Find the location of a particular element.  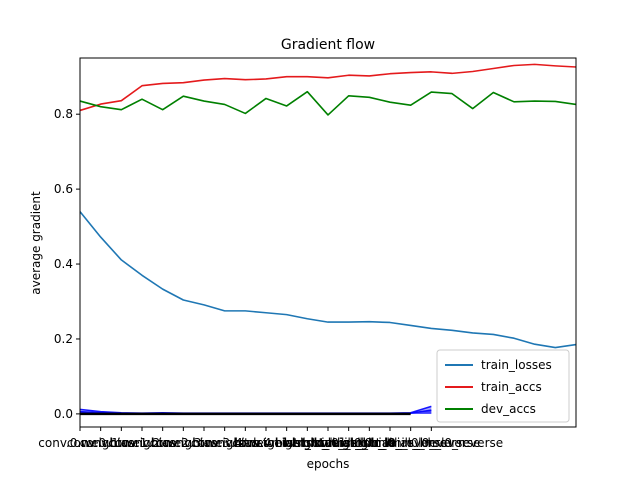

x-tick-label: conv.0.weight is located at coordinates (80, 443).